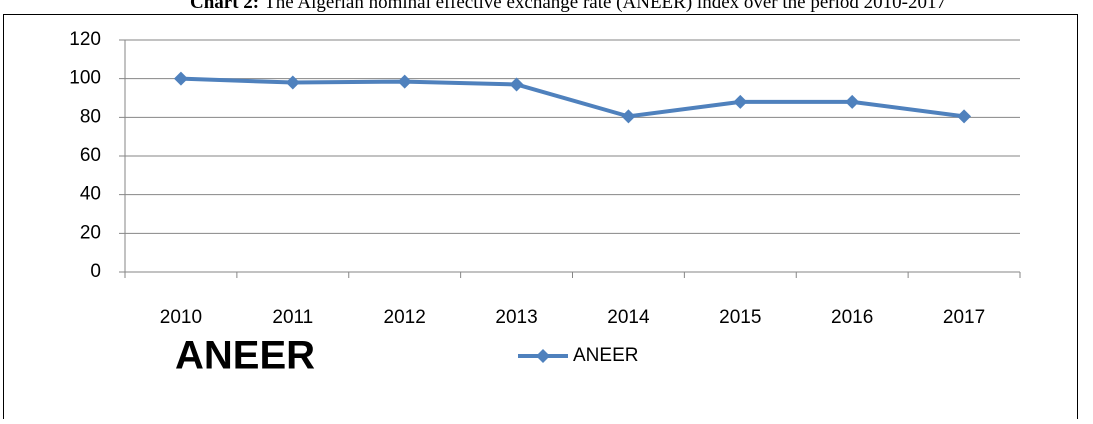 This screenshot has width=1093, height=424. I want to click on annotation: ANEER, so click(245, 356).